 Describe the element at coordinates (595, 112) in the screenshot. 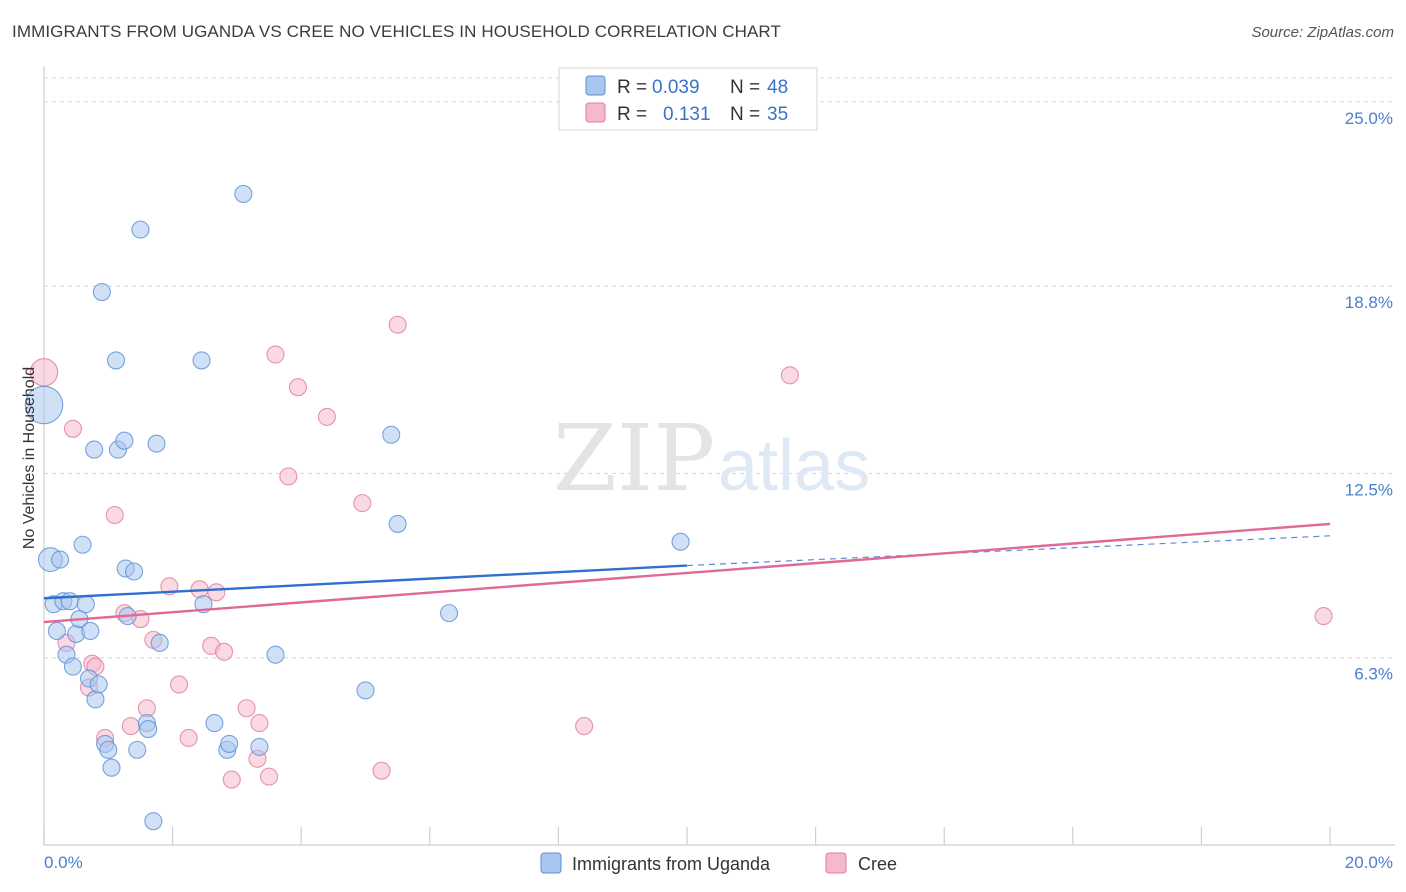

I see `legend-swatch-cree` at that location.